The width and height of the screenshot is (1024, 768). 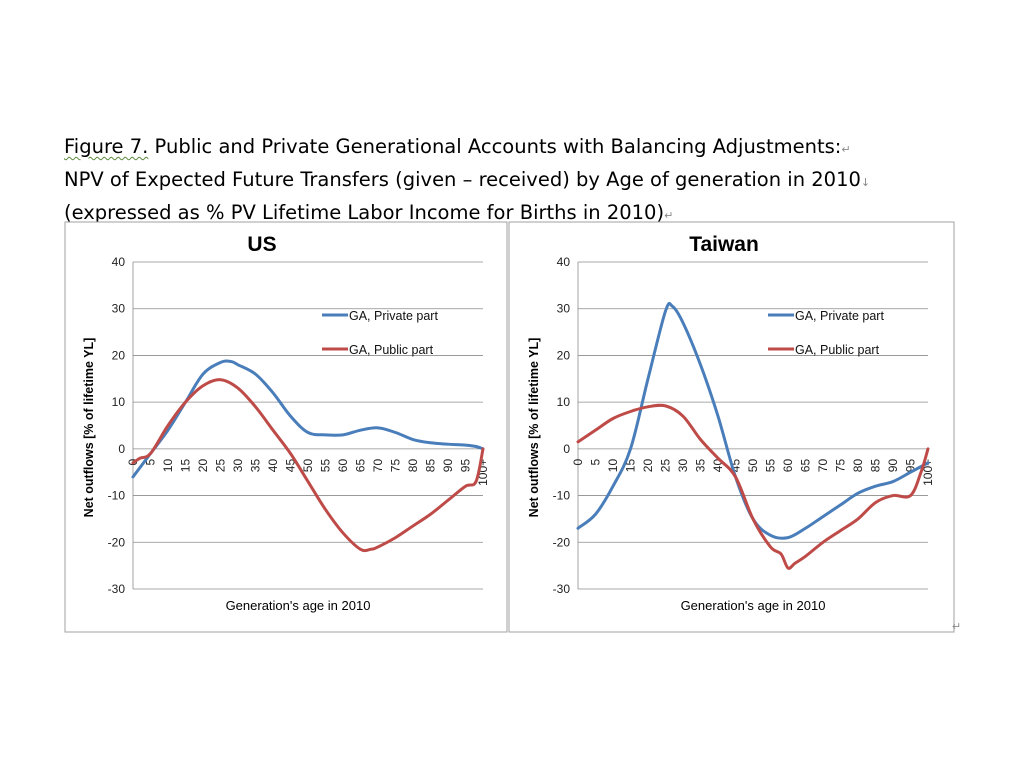 I want to click on chart-title: Taiwan, so click(x=724, y=244).